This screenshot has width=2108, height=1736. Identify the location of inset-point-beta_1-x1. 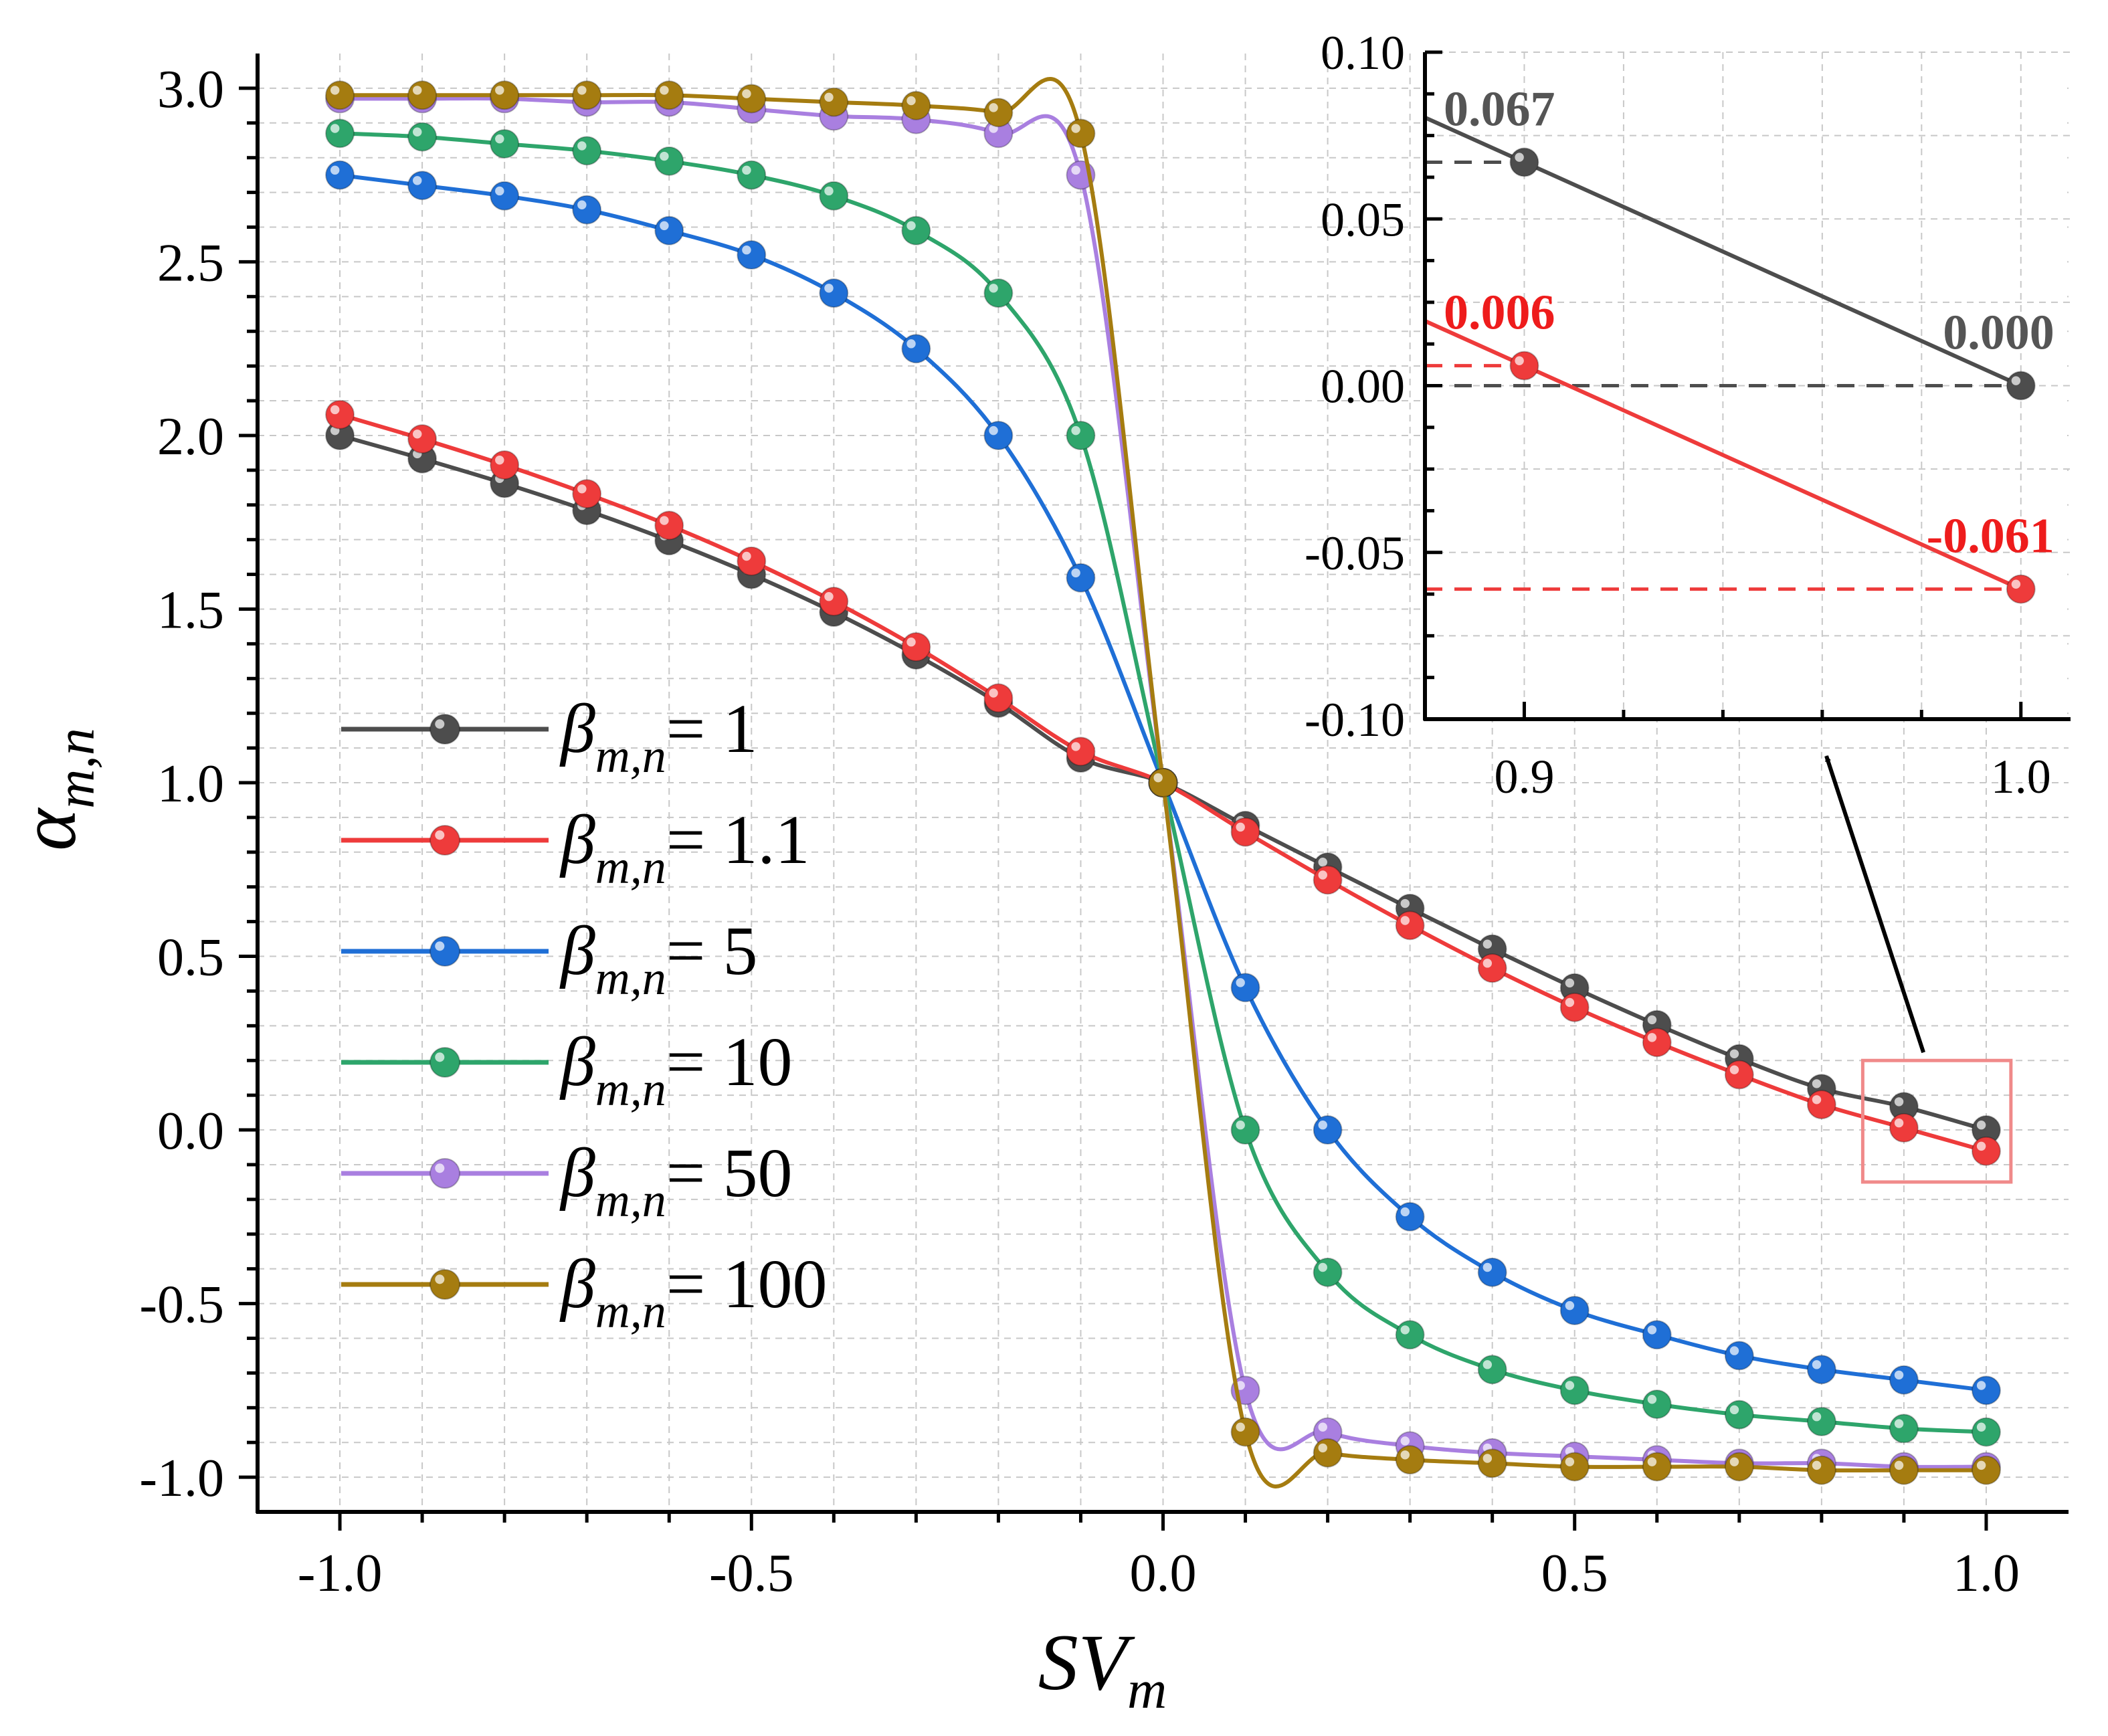
(2021, 386).